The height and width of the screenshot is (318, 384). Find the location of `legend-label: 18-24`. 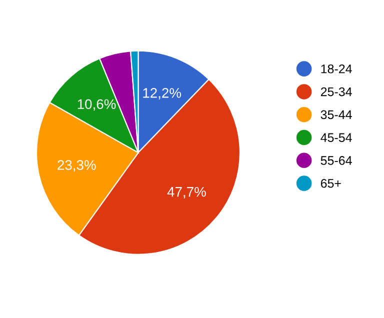

legend-label: 18-24 is located at coordinates (336, 69).